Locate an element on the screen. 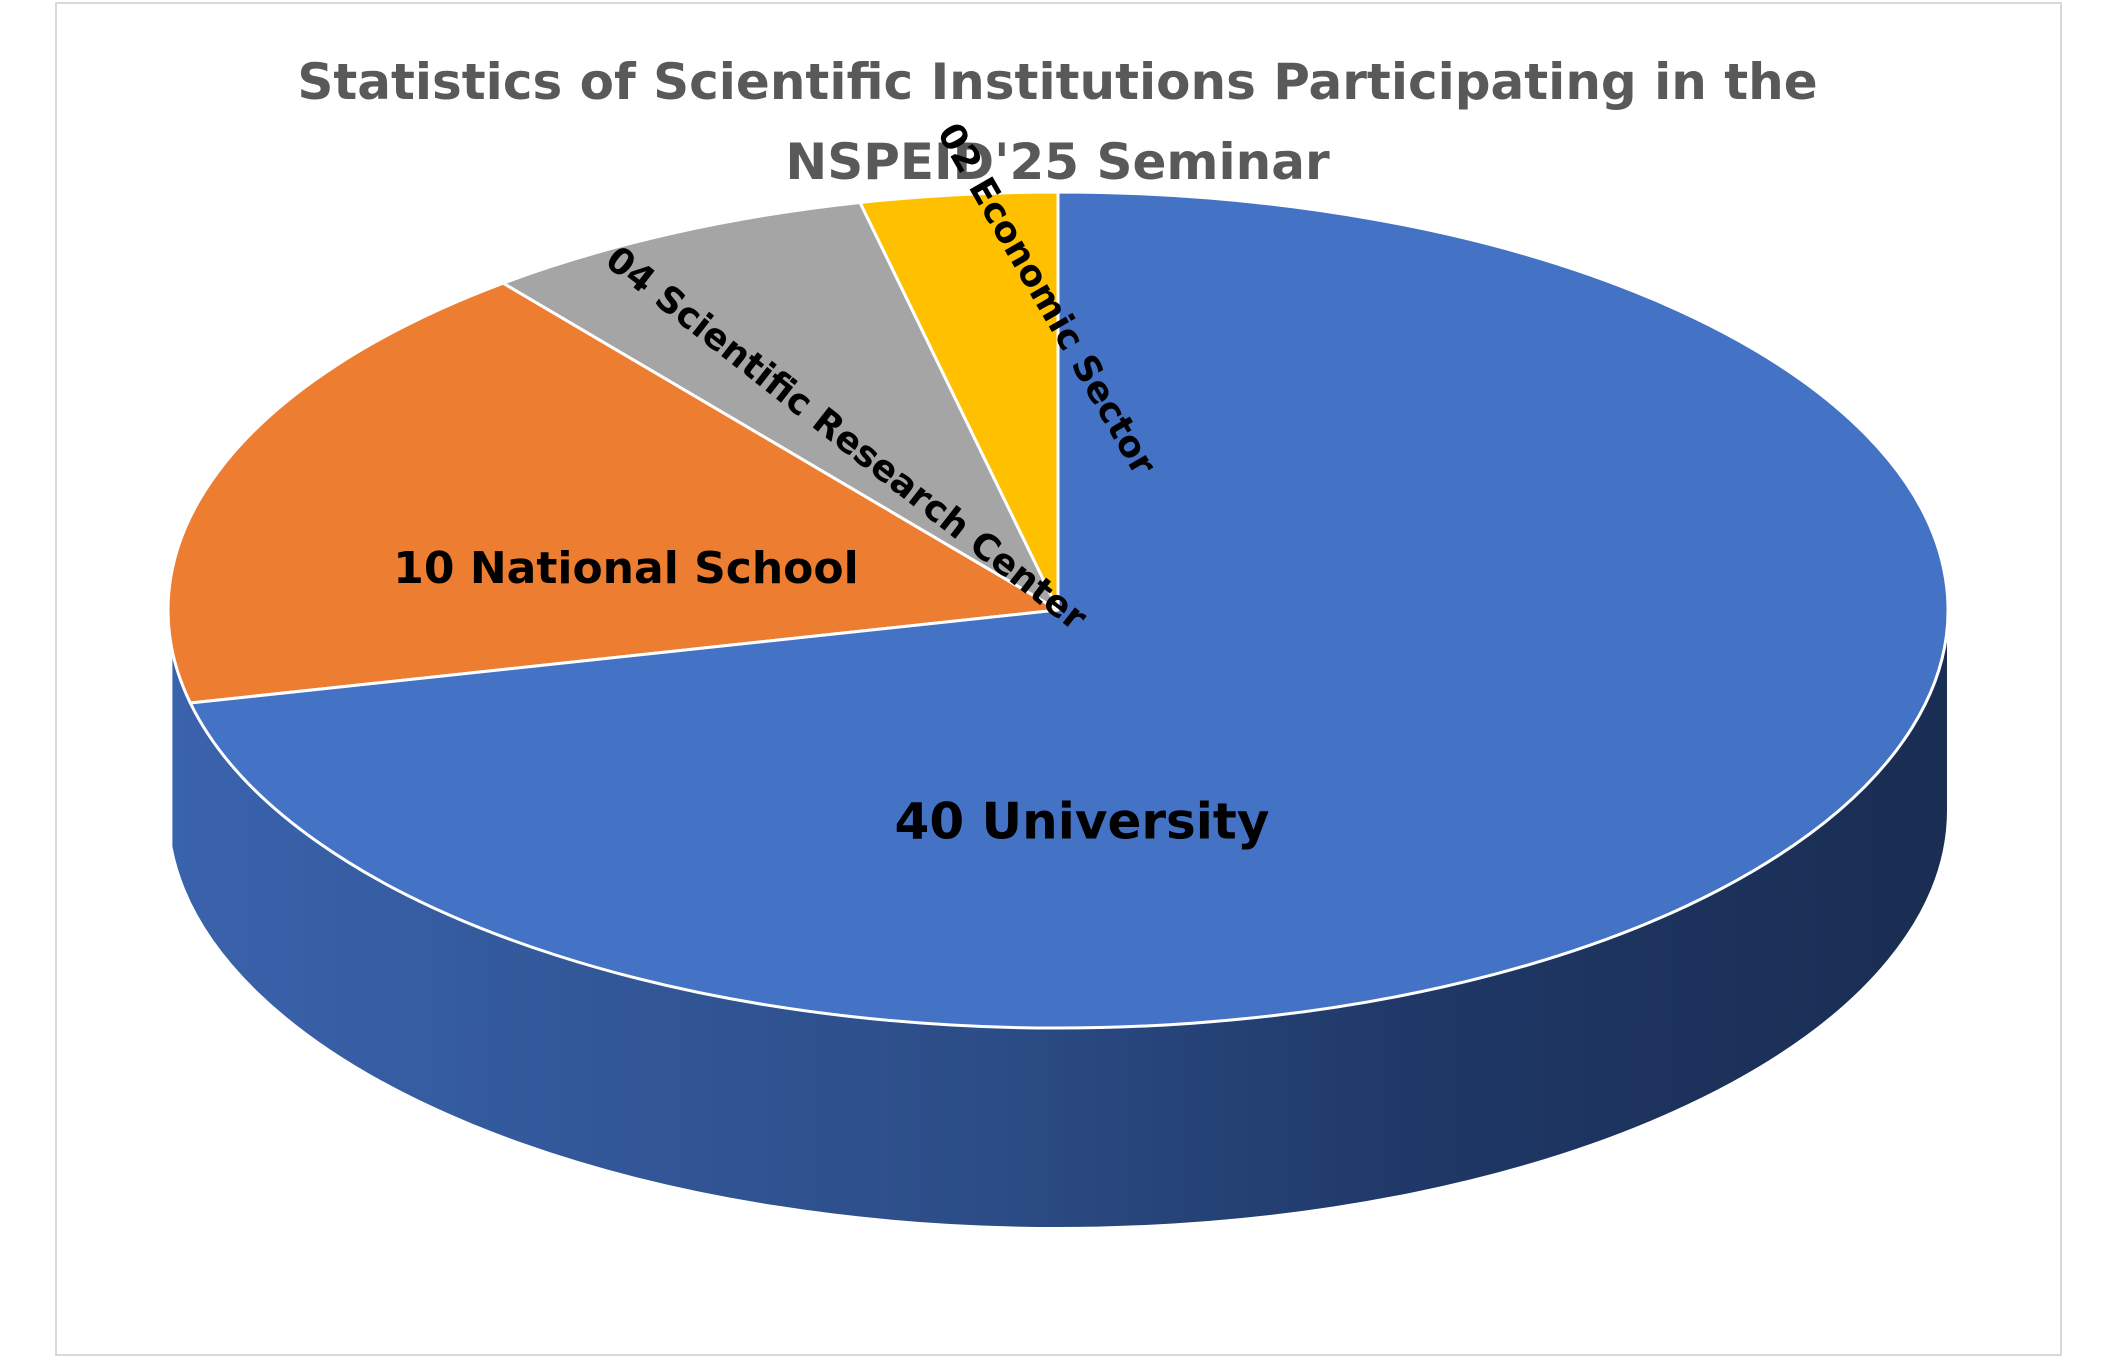 This screenshot has height=1364, width=2115. slice-04-scientific-research-center is located at coordinates (780, 406).